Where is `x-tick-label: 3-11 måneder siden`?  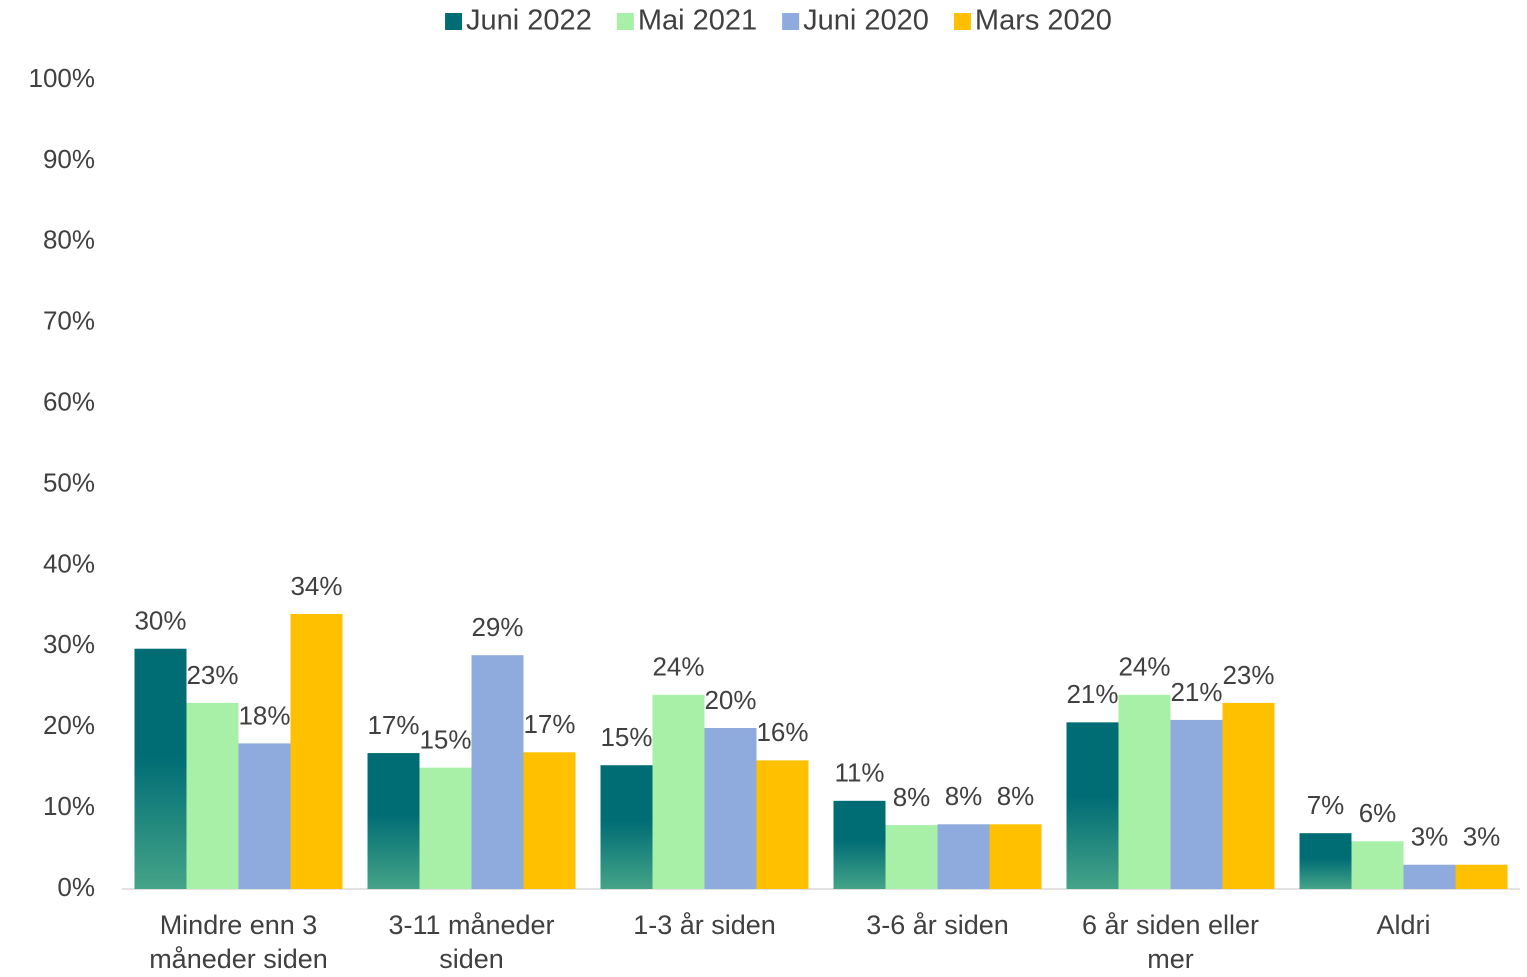 x-tick-label: 3-11 måneder siden is located at coordinates (471, 942).